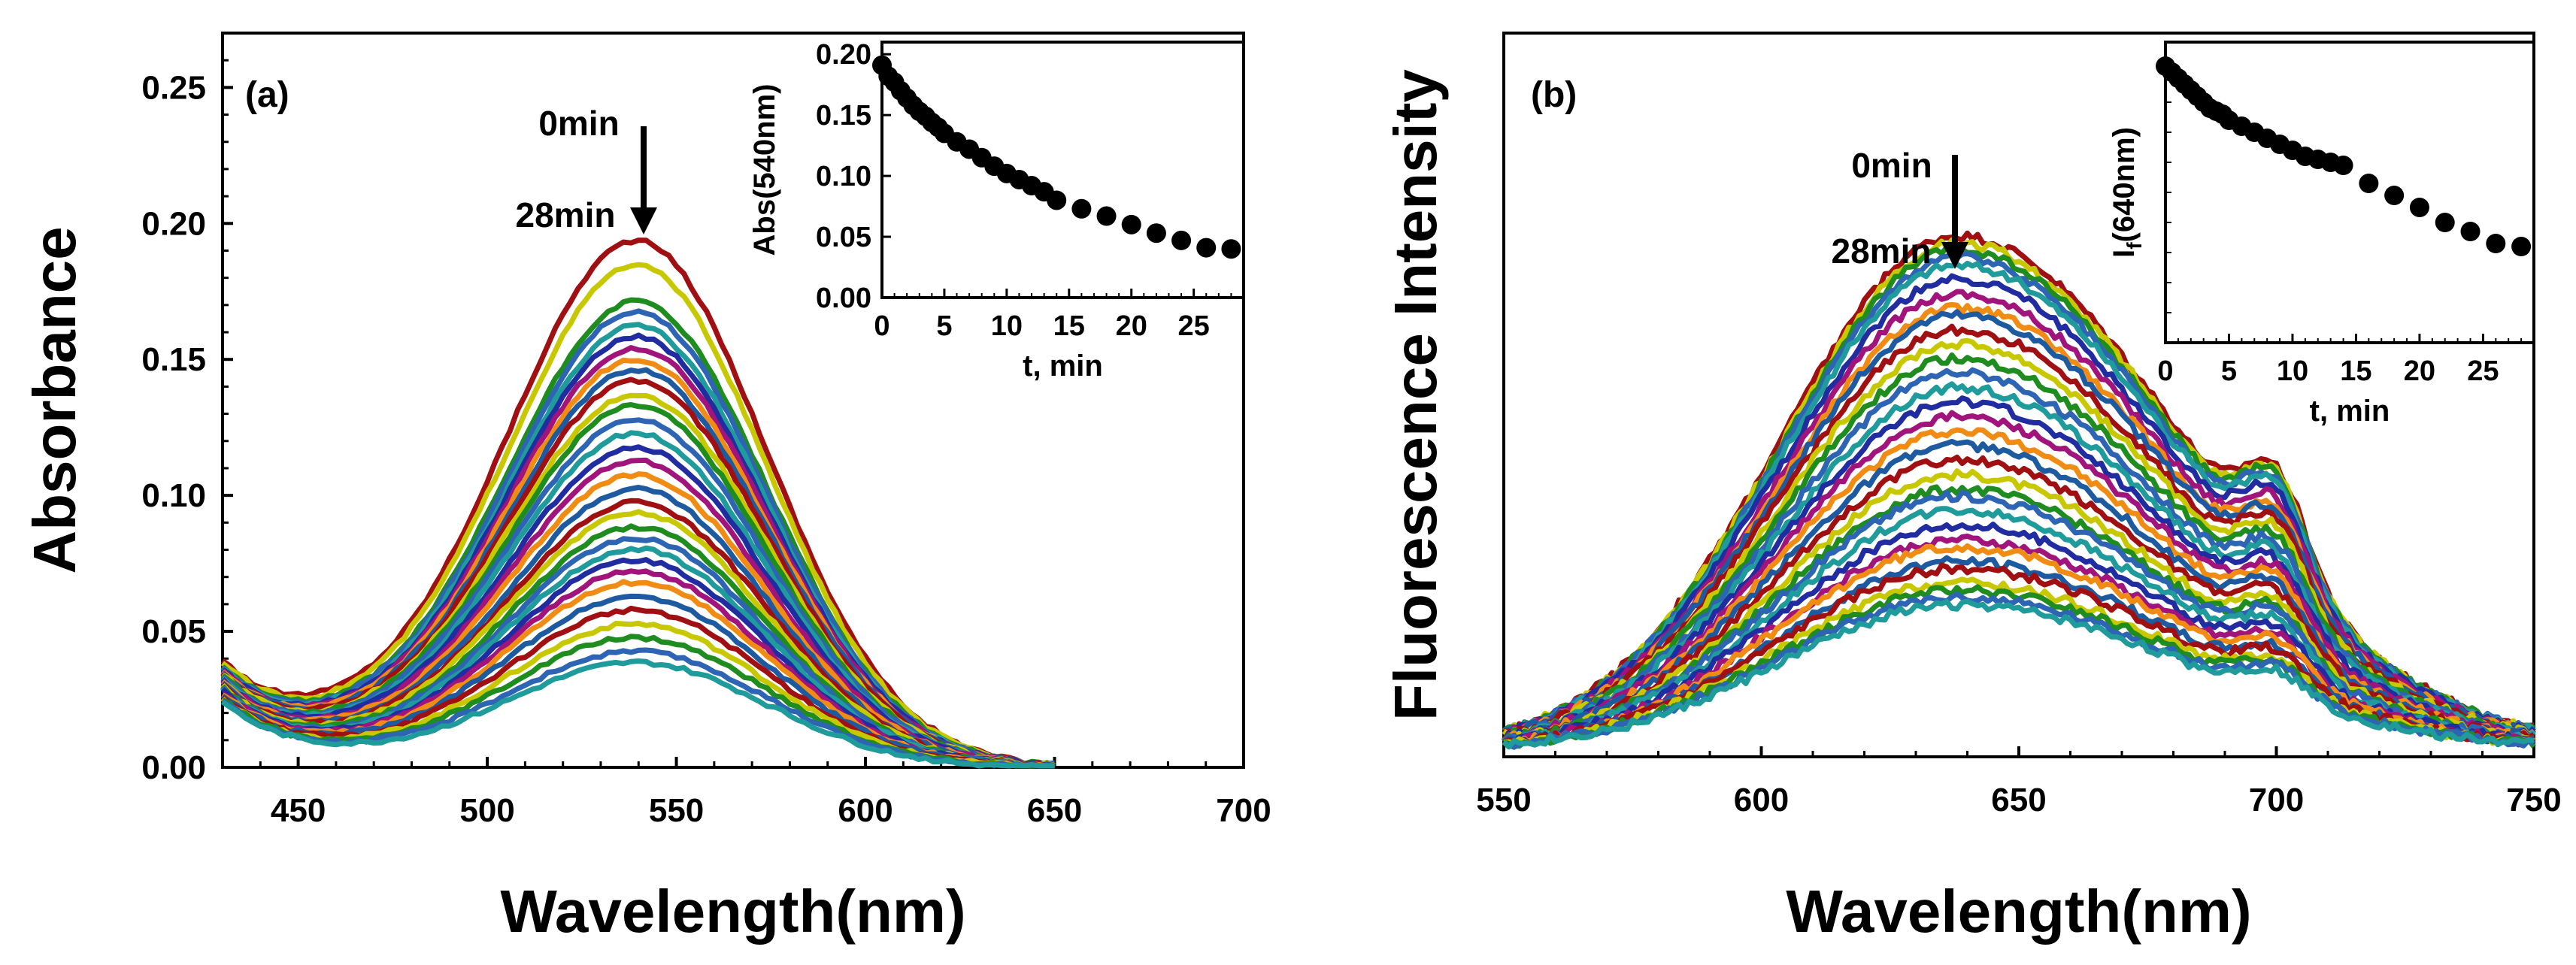  I want to click on b-inset-x-tick-label: 20, so click(2419, 371).